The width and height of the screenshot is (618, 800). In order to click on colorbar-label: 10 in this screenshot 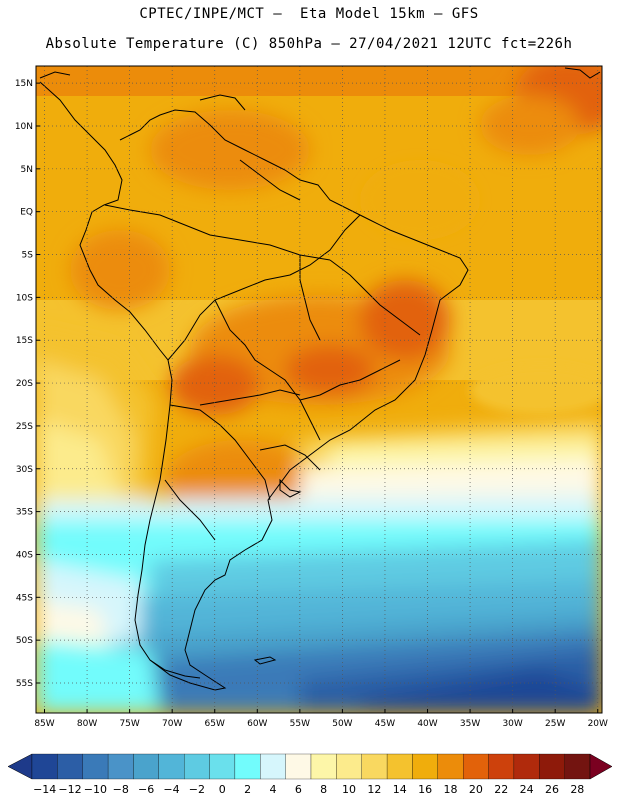, I will do `click(349, 789)`.